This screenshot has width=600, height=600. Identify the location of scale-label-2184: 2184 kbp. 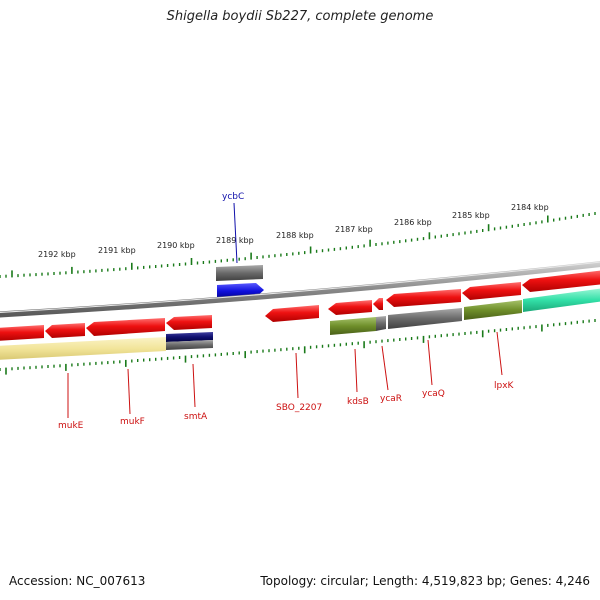
(530, 207).